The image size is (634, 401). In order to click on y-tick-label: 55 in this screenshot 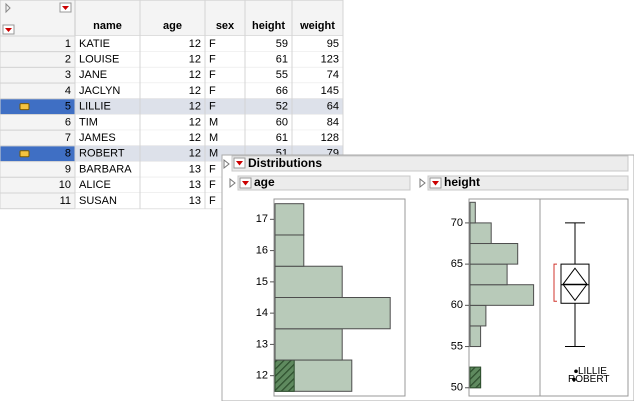, I will do `click(457, 346)`.